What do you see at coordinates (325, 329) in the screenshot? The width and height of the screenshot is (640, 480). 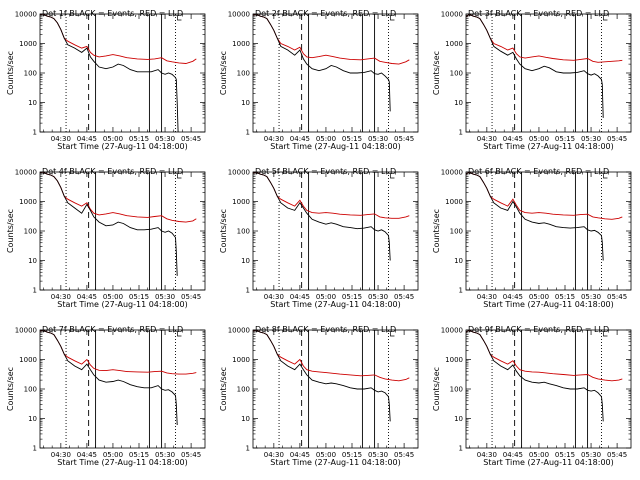 I see `chart-title: Det 8f BLACK = Events, RED = LLD` at bounding box center [325, 329].